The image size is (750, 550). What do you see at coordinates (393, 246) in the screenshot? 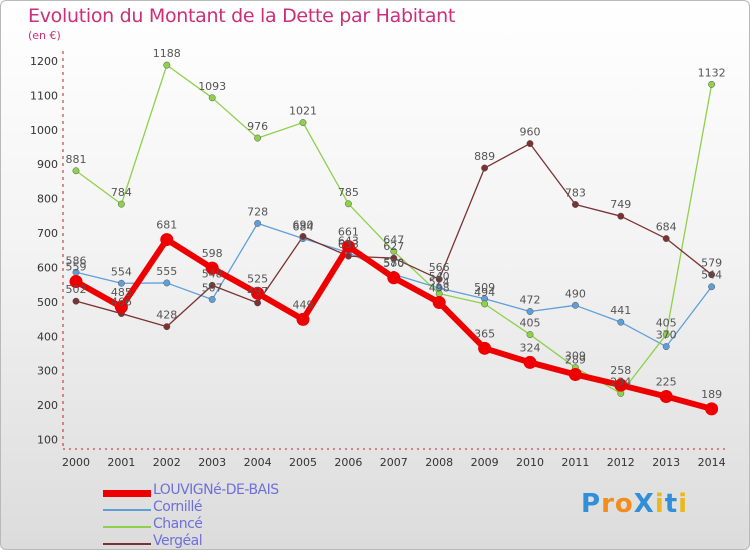
I see `data-label: 627` at bounding box center [393, 246].